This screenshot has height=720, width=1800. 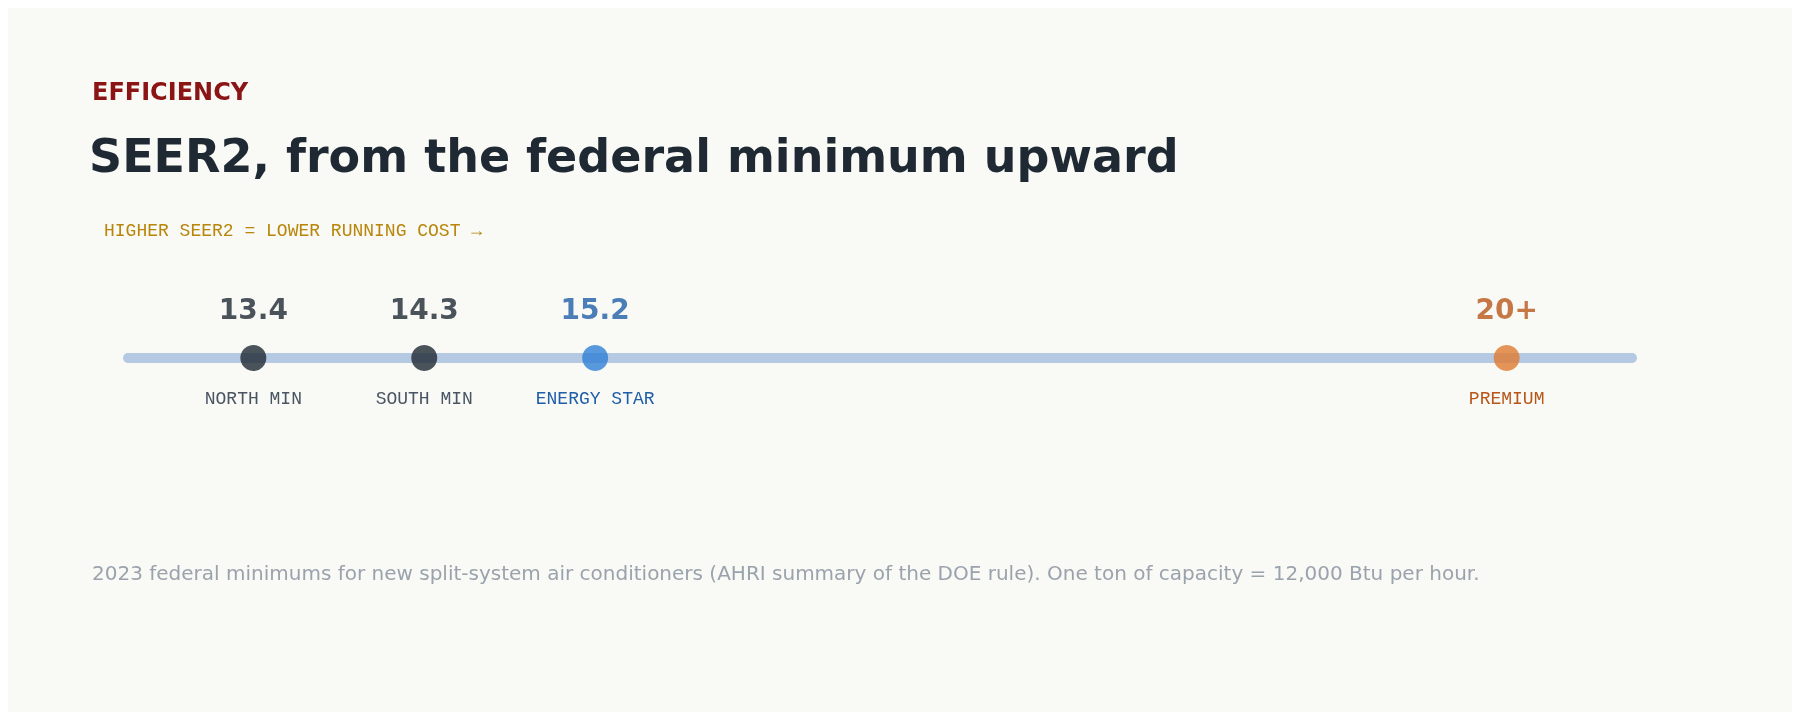 What do you see at coordinates (786, 573) in the screenshot?
I see `text: 2023 federal minimums for new split-system air conditioners (AHRI summary of the DOE rule). One ton of capacity = 12,000 Btu per hour.` at bounding box center [786, 573].